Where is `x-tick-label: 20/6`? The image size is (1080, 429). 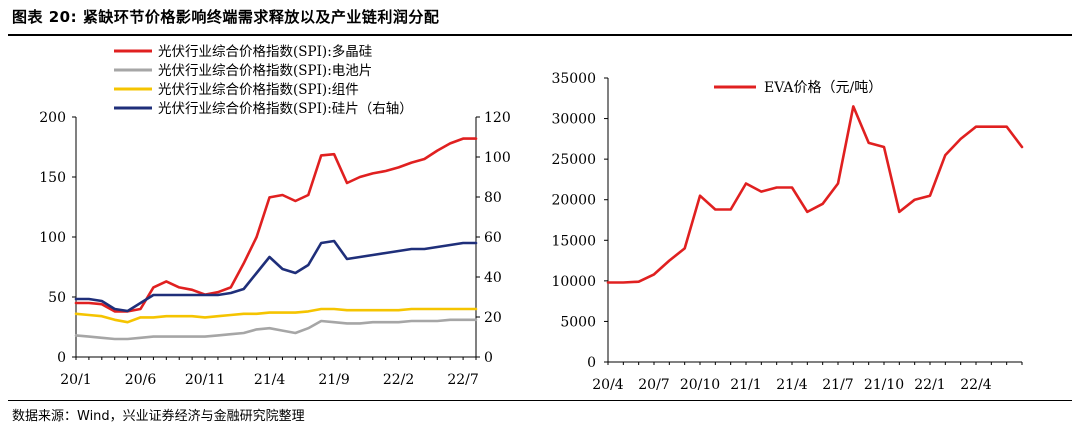
x-tick-label: 20/6 is located at coordinates (141, 380).